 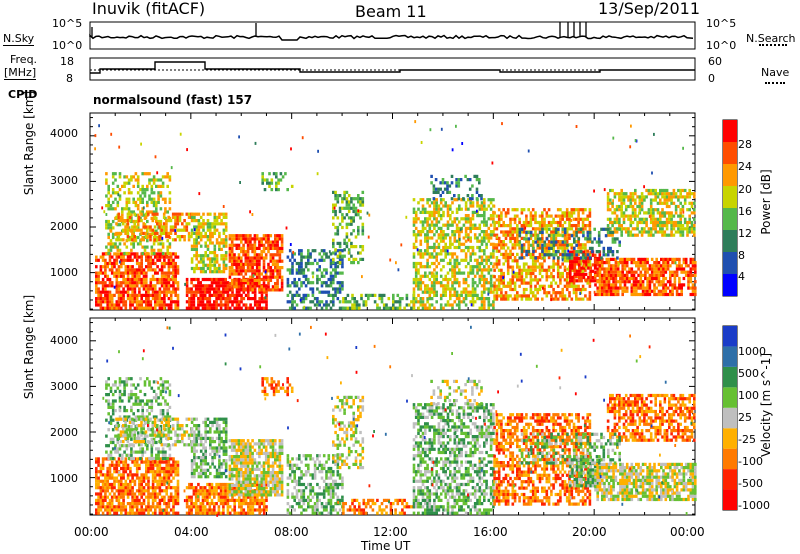 I want to click on power-cell-1968, so click(x=333, y=305).